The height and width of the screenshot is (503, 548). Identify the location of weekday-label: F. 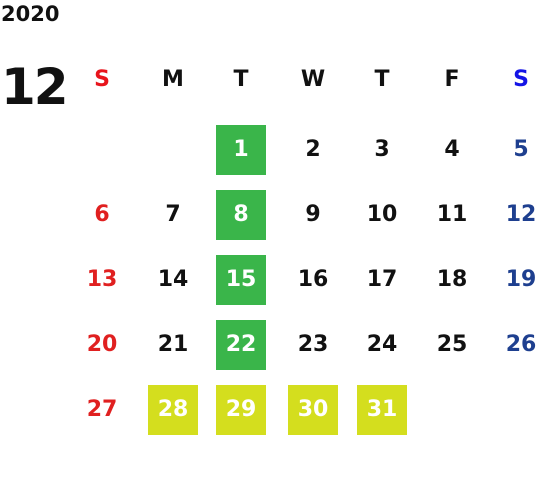
(452, 79).